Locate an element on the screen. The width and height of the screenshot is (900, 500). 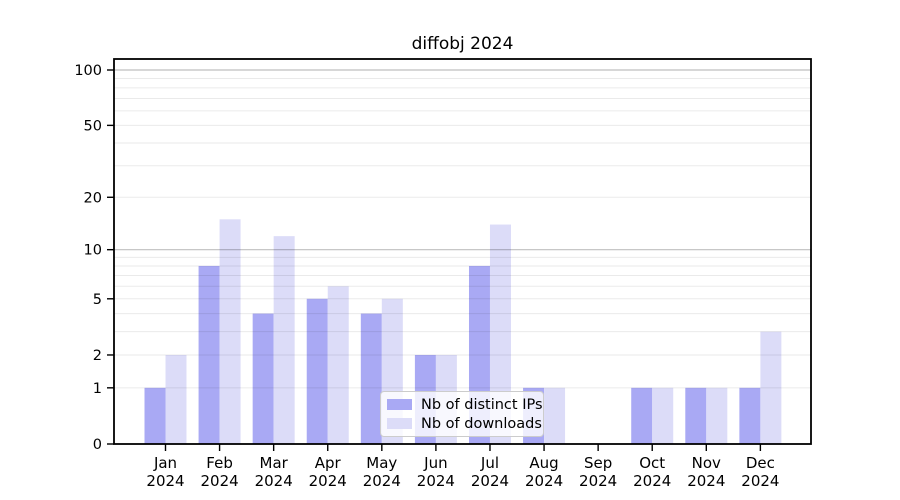
bar-distinct-ips-feb is located at coordinates (209, 354).